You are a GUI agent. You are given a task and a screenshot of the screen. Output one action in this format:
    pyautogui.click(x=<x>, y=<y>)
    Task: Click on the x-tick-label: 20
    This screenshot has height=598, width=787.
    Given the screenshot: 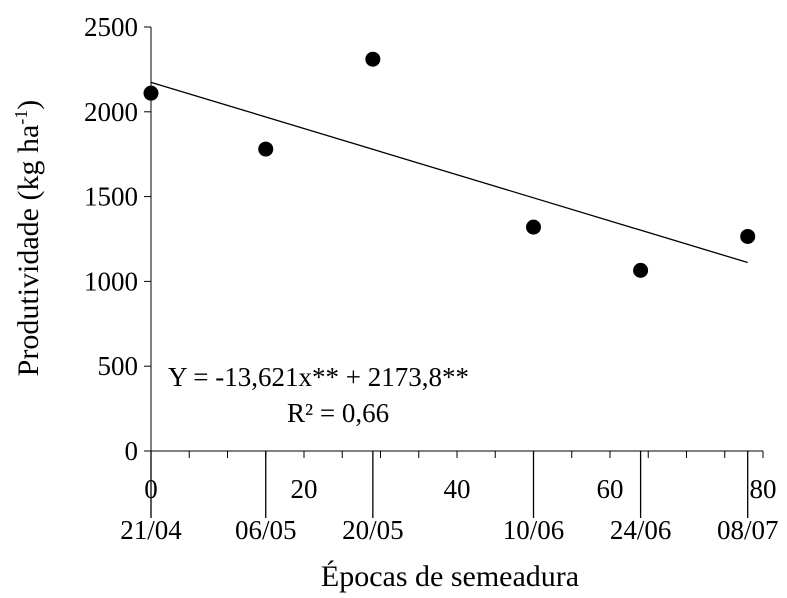 What is the action you would take?
    pyautogui.click(x=304, y=489)
    